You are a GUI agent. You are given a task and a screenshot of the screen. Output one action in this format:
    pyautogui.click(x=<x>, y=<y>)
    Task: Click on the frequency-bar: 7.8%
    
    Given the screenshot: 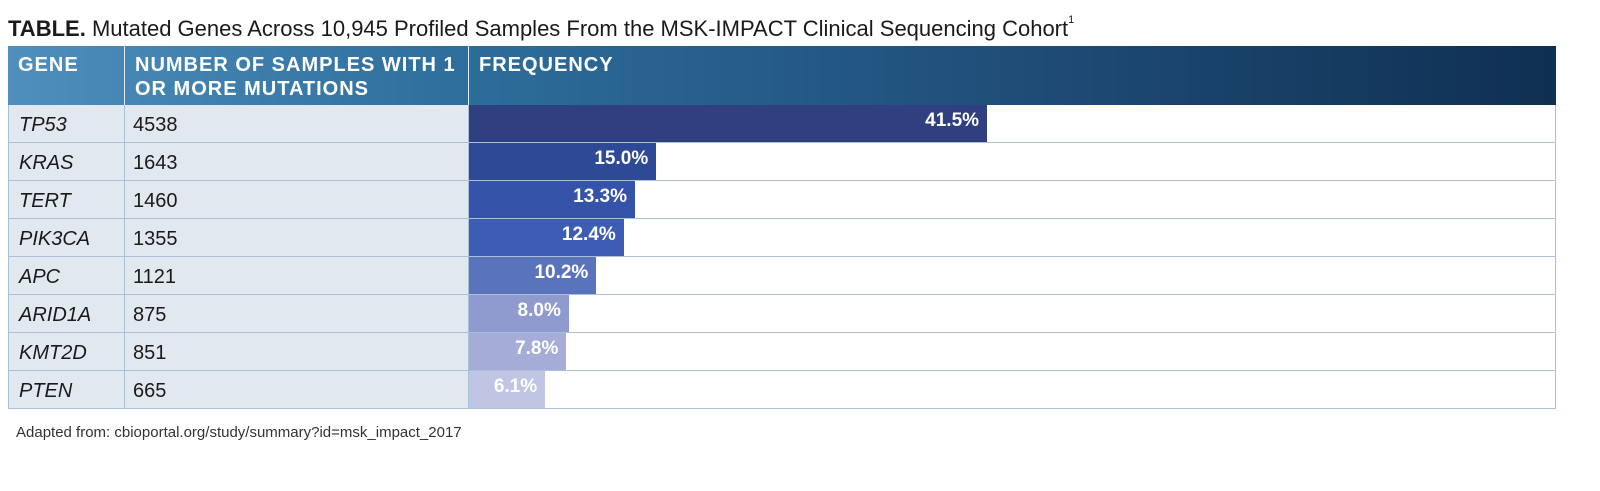 What is the action you would take?
    pyautogui.click(x=518, y=351)
    